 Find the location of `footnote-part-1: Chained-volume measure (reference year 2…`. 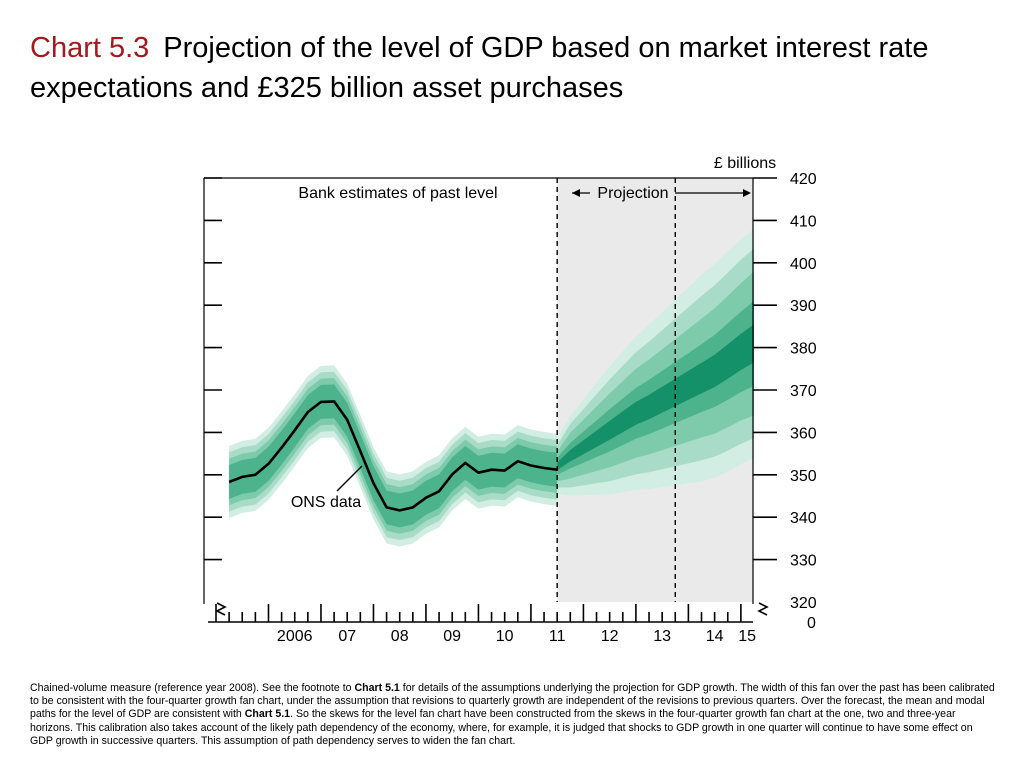

footnote-part-1: Chained-volume measure (reference year 2… is located at coordinates (192, 688).